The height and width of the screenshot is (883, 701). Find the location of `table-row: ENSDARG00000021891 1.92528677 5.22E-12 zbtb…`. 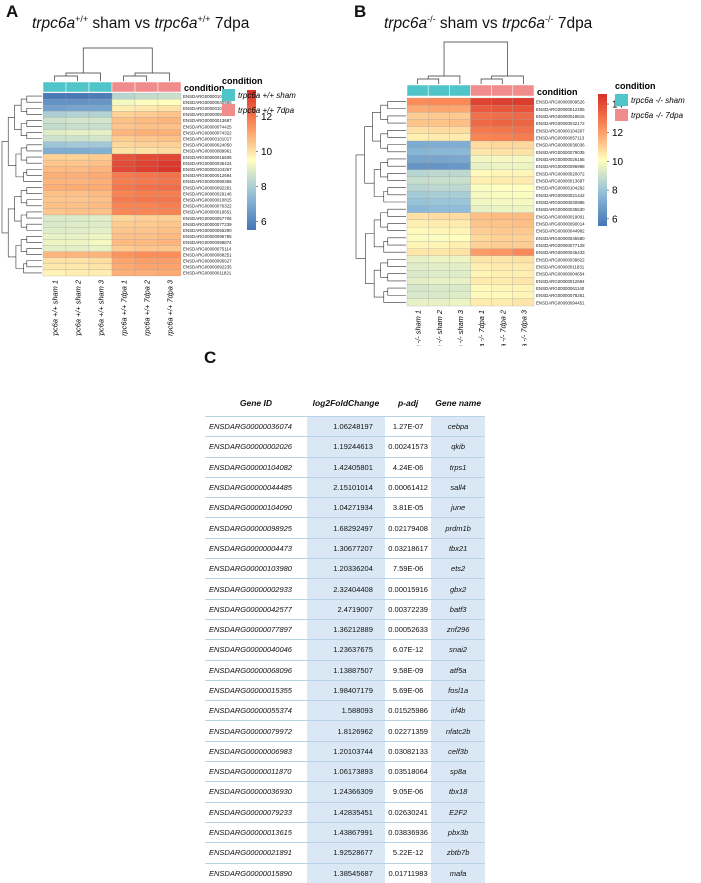

table-row: ENSDARG00000021891 1.92528677 5.22E-12 zbtb… is located at coordinates (345, 853).